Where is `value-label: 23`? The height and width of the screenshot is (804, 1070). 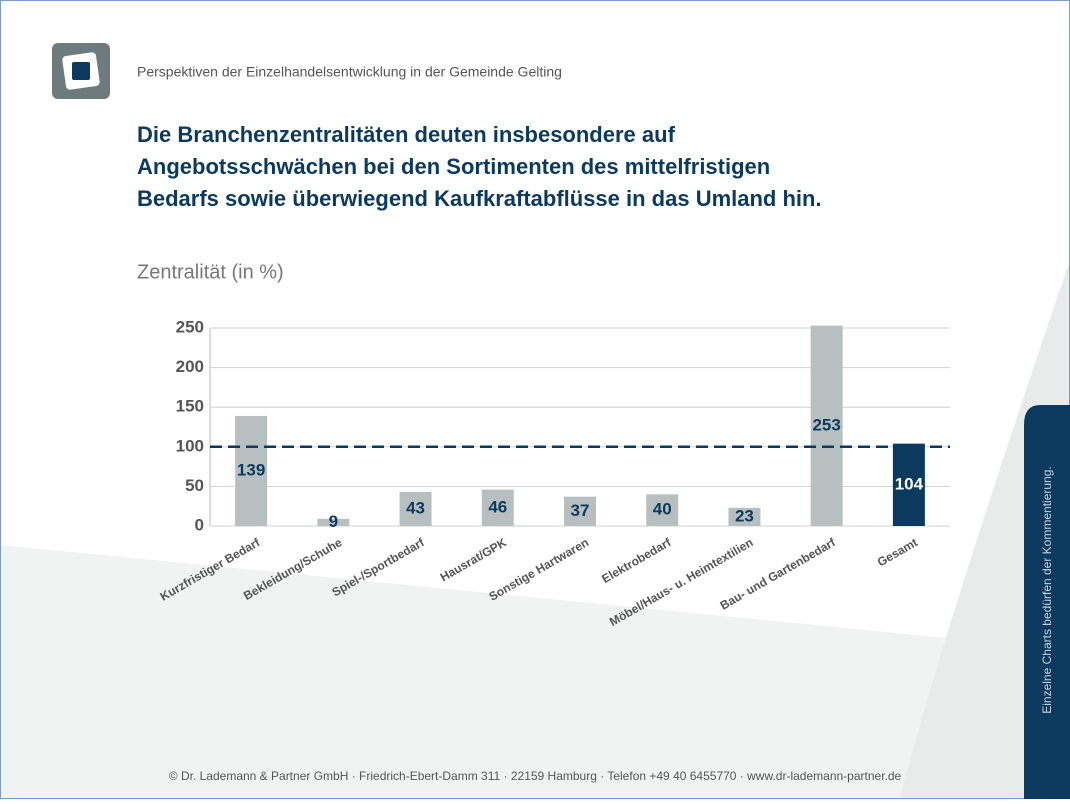
value-label: 23 is located at coordinates (744, 515).